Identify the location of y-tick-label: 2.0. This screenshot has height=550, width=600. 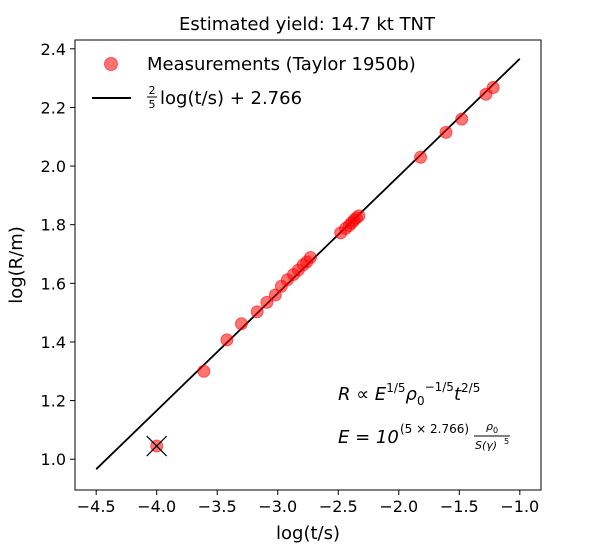
(53, 166).